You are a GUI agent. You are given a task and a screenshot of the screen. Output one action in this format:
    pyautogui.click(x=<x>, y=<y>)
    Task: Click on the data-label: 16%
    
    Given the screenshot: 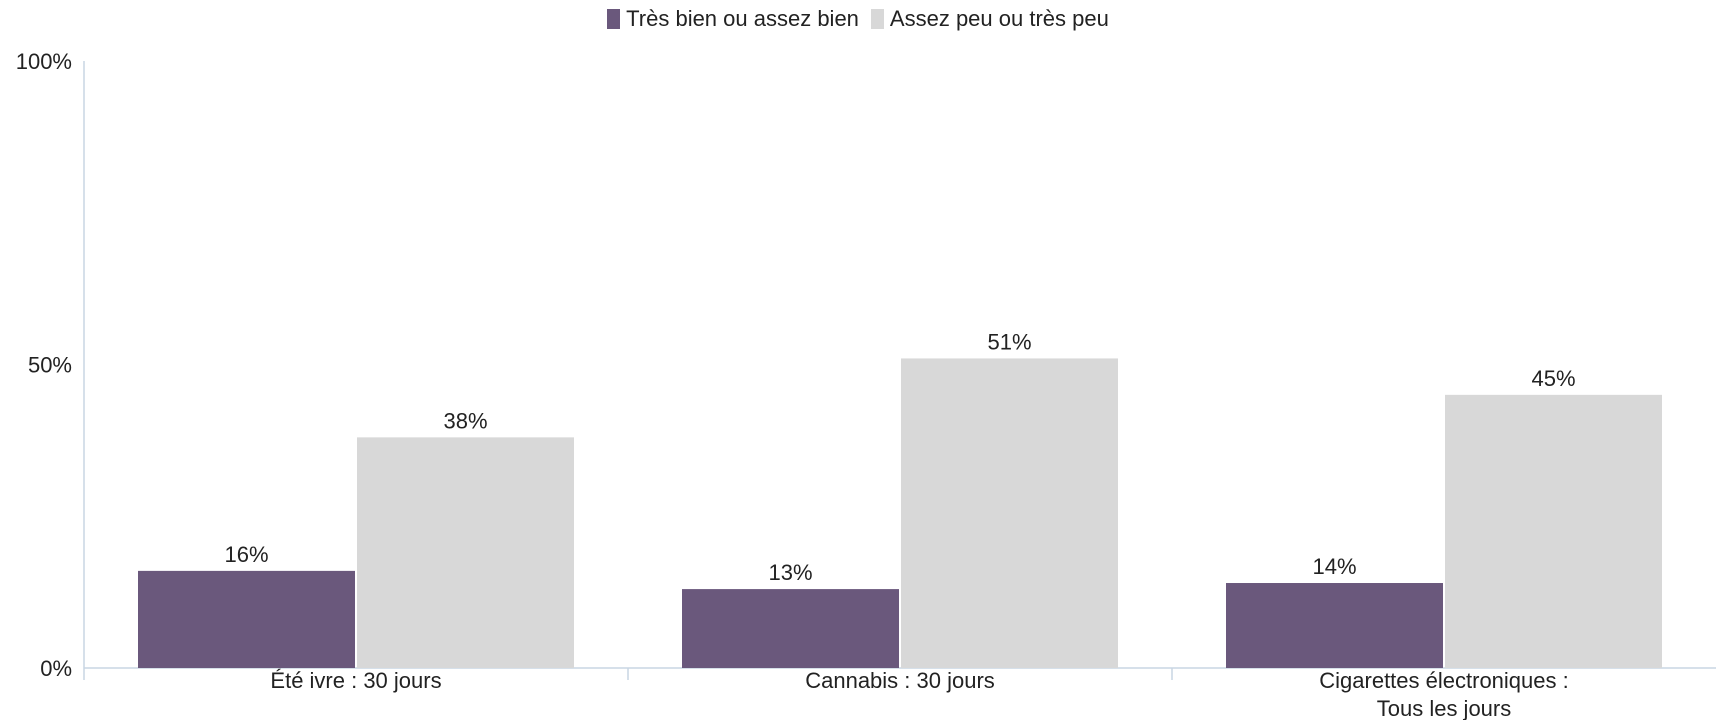 What is the action you would take?
    pyautogui.click(x=246, y=554)
    